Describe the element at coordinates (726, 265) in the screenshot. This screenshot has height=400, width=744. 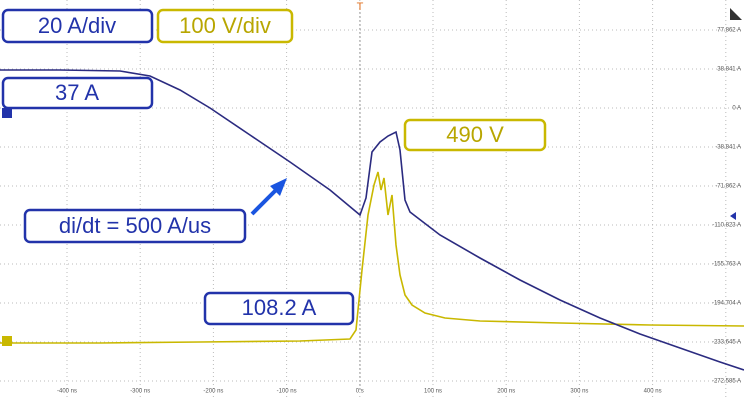
I see `right-axis-label: -155.763 A` at that location.